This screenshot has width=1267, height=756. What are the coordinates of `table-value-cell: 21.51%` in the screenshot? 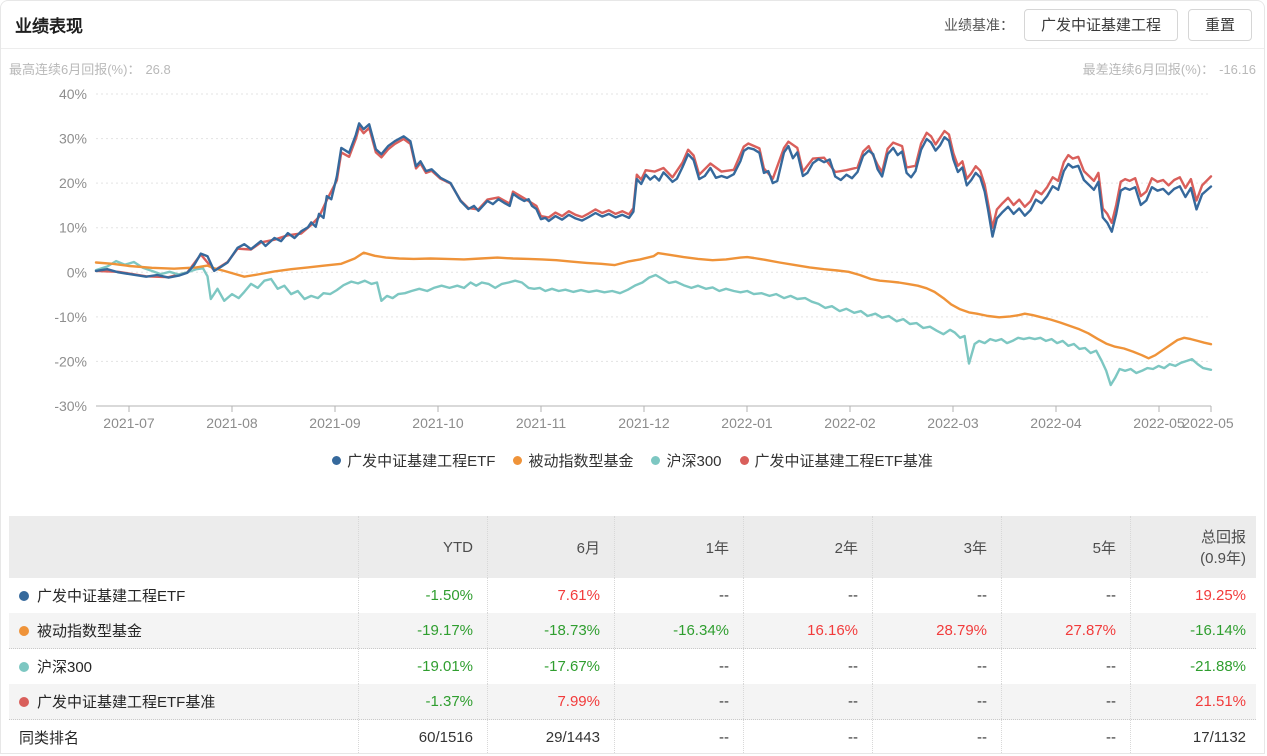 It's located at (1195, 701).